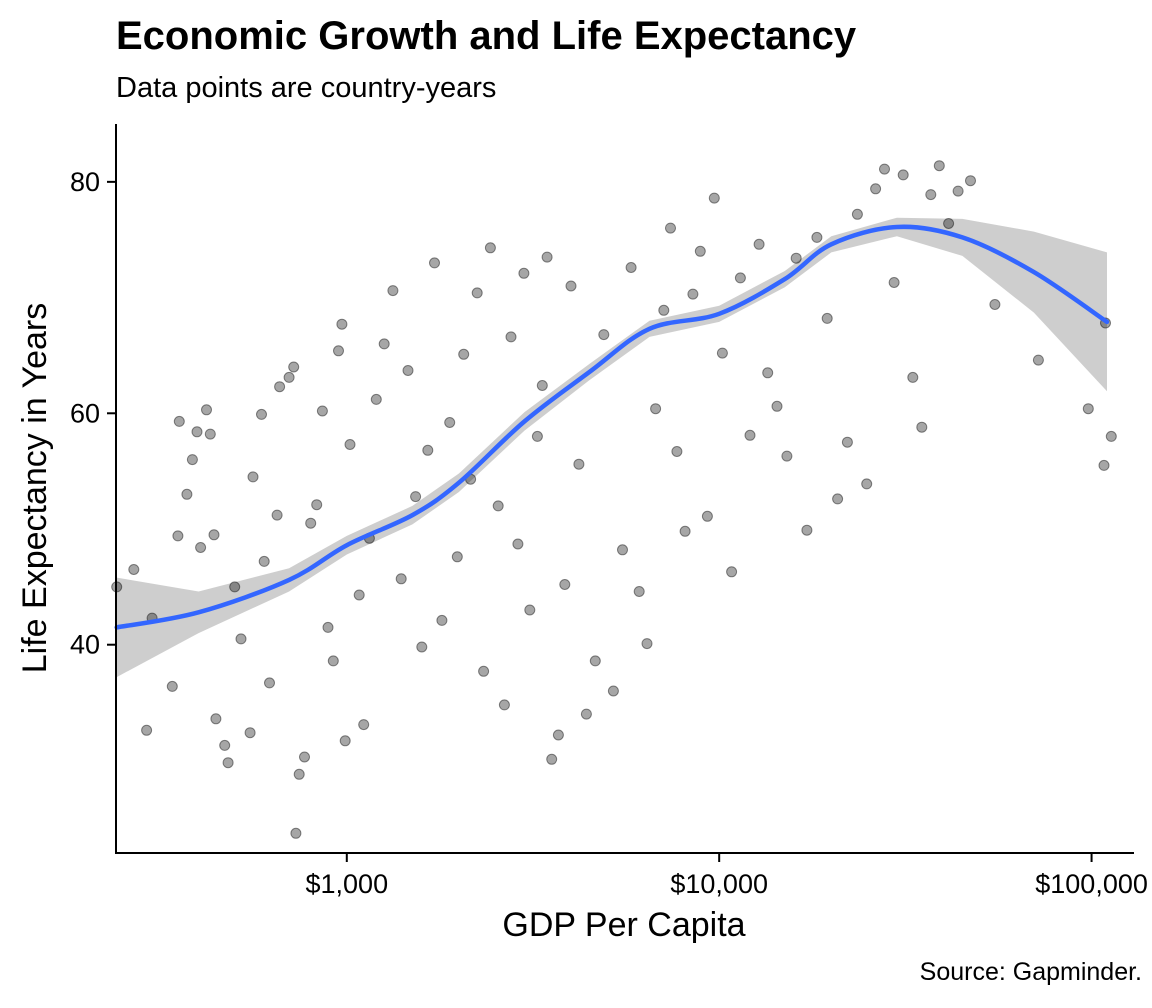 This screenshot has width=1152, height=1008. Describe the element at coordinates (35, 488) in the screenshot. I see `y-axis-title: Life Expectancy in Years` at that location.